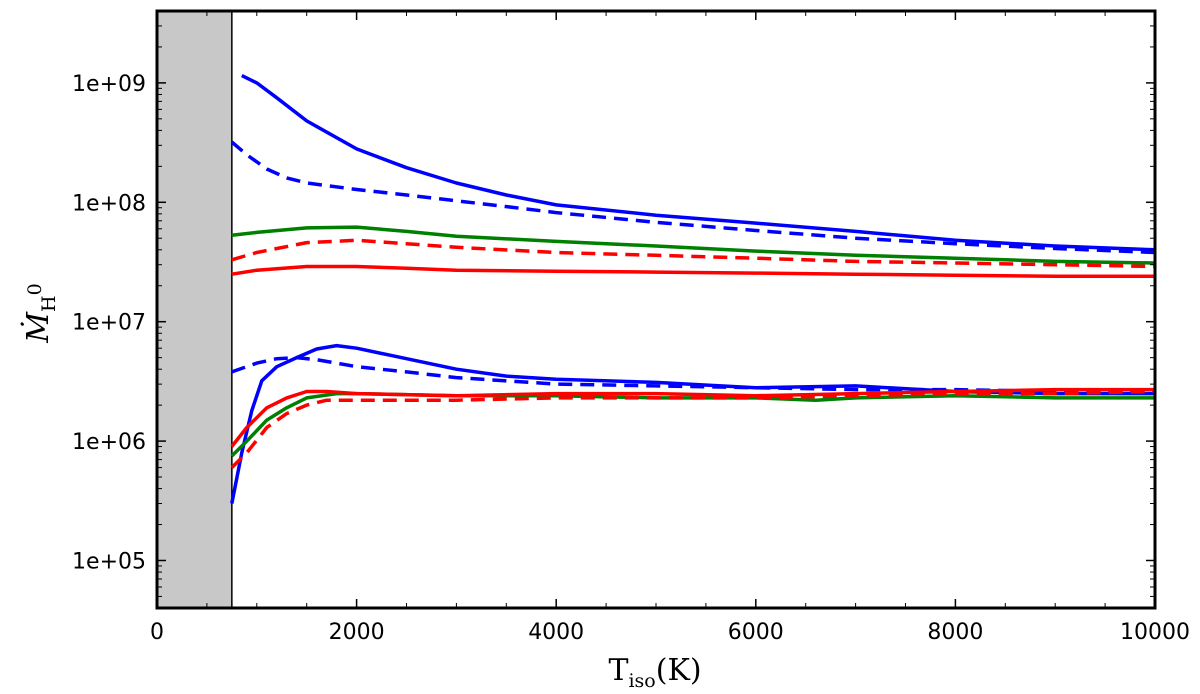  What do you see at coordinates (157, 632) in the screenshot?
I see `x-tick-label: 0` at bounding box center [157, 632].